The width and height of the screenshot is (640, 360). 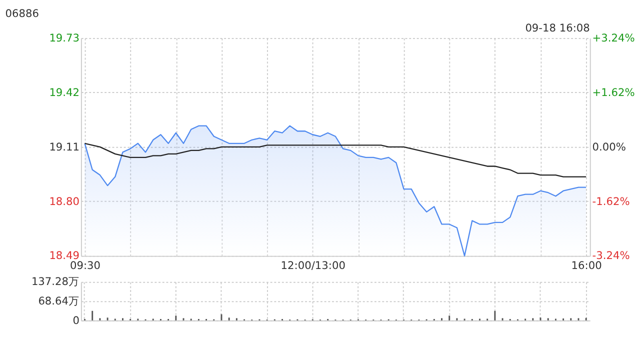 What do you see at coordinates (64, 92) in the screenshot?
I see `y-tick-label: 19.42` at bounding box center [64, 92].